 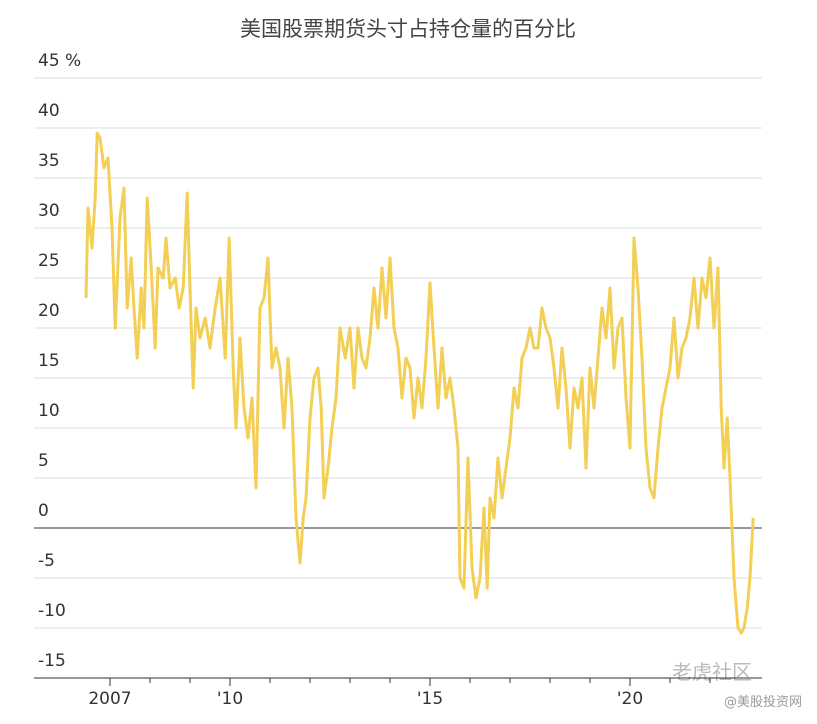 I want to click on x-tick-label: '15, so click(x=430, y=699).